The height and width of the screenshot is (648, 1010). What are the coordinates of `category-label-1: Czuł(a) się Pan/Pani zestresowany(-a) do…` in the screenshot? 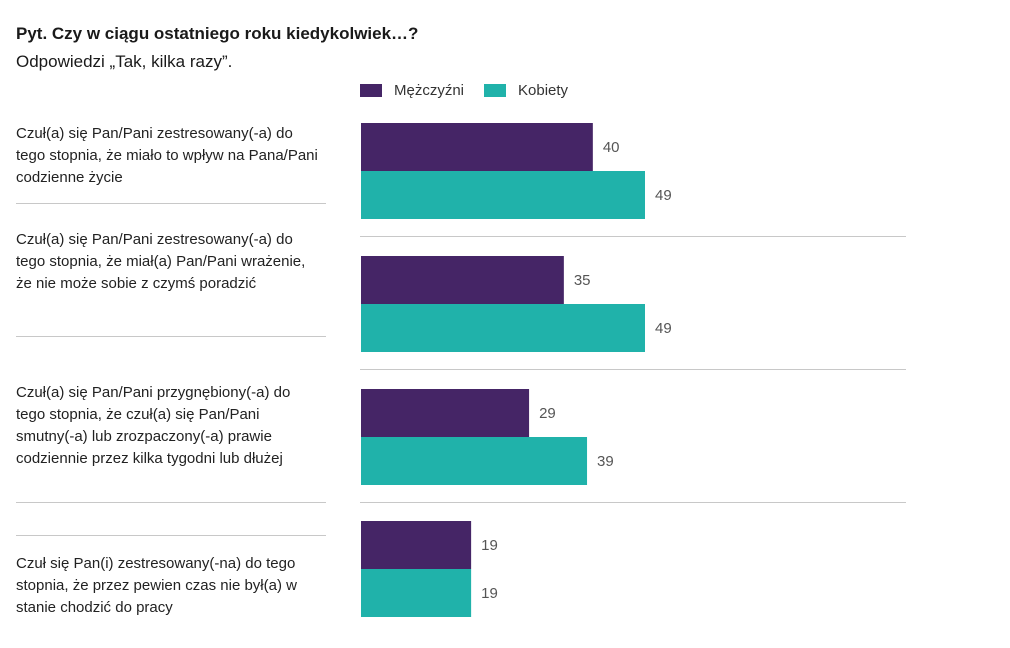 It's located at (167, 155).